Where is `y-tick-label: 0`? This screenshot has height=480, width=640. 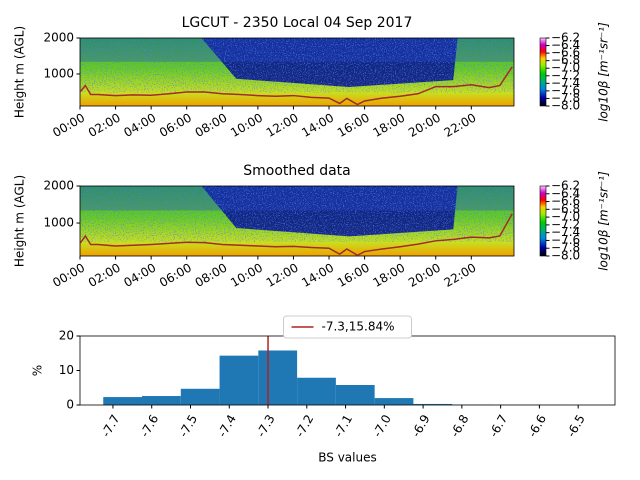
y-tick-label: 0 is located at coordinates (70, 405).